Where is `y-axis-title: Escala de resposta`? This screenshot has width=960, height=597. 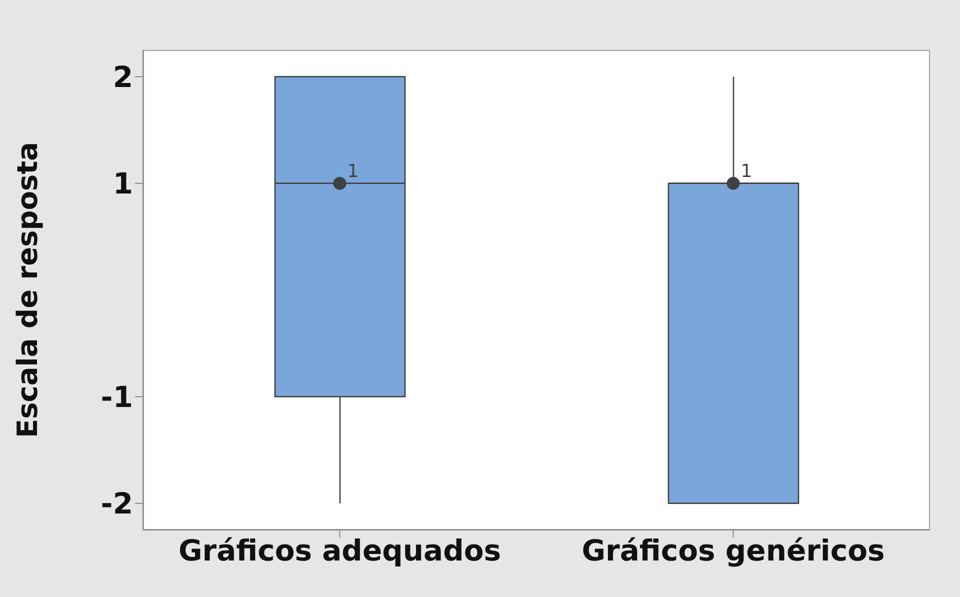 y-axis-title: Escala de resposta is located at coordinates (27, 290).